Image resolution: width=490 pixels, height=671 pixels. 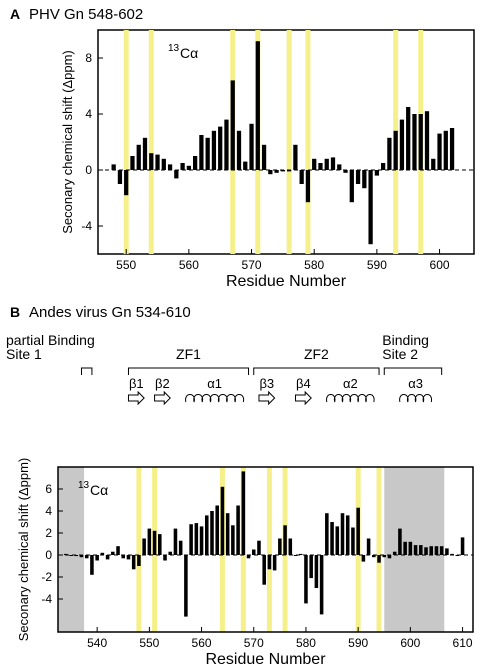 What do you see at coordinates (214, 383) in the screenshot?
I see `element-label: α1` at bounding box center [214, 383].